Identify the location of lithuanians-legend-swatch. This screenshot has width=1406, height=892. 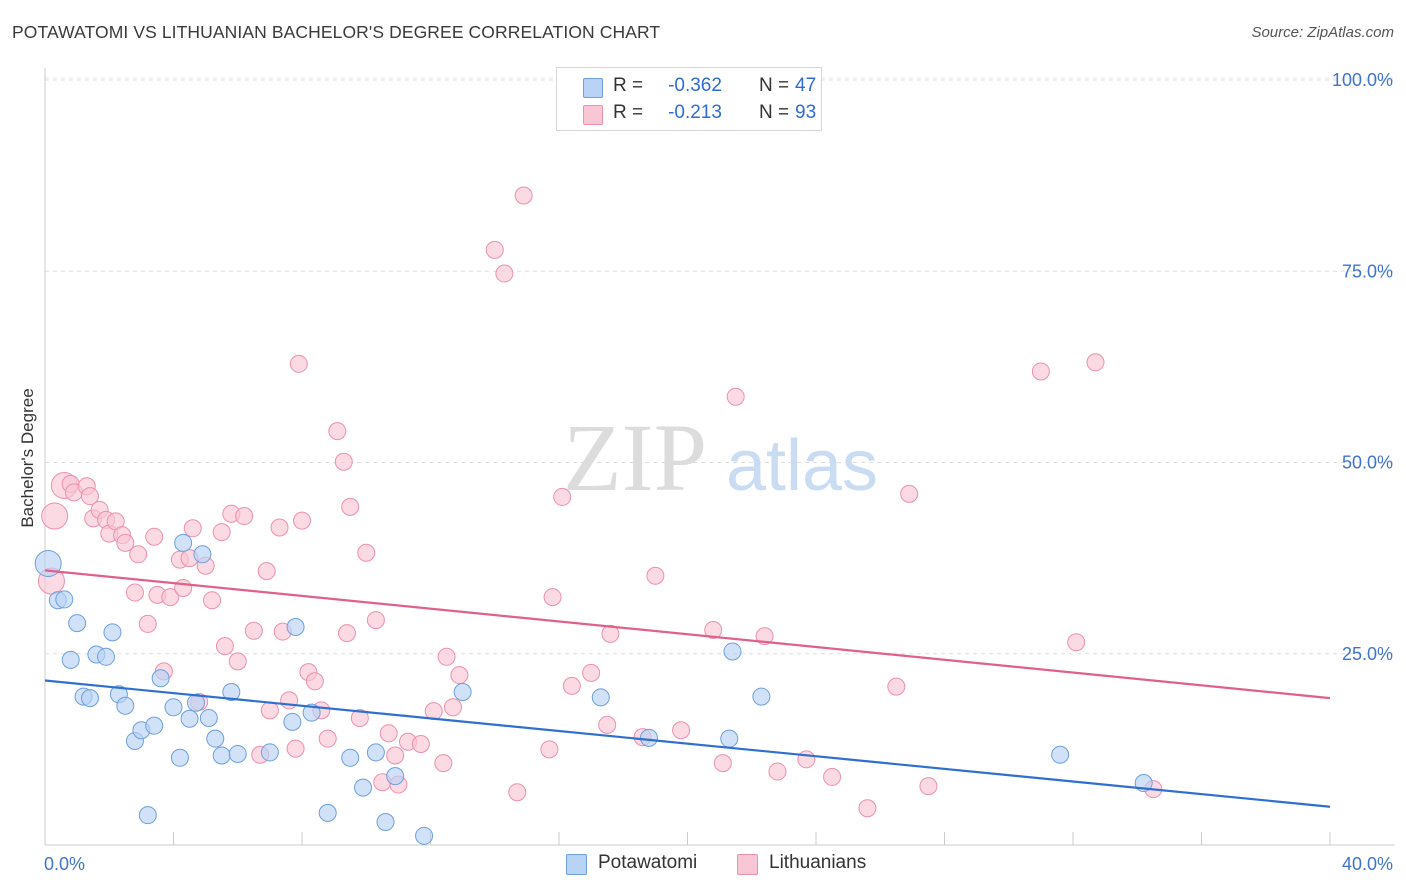
(747, 864).